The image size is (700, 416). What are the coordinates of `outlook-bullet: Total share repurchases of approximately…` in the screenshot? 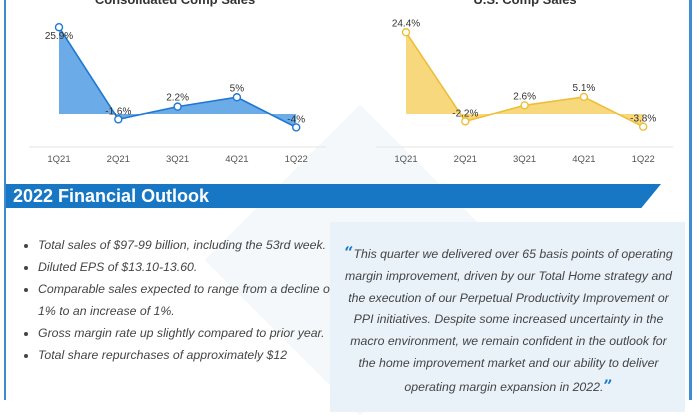 It's located at (188, 355).